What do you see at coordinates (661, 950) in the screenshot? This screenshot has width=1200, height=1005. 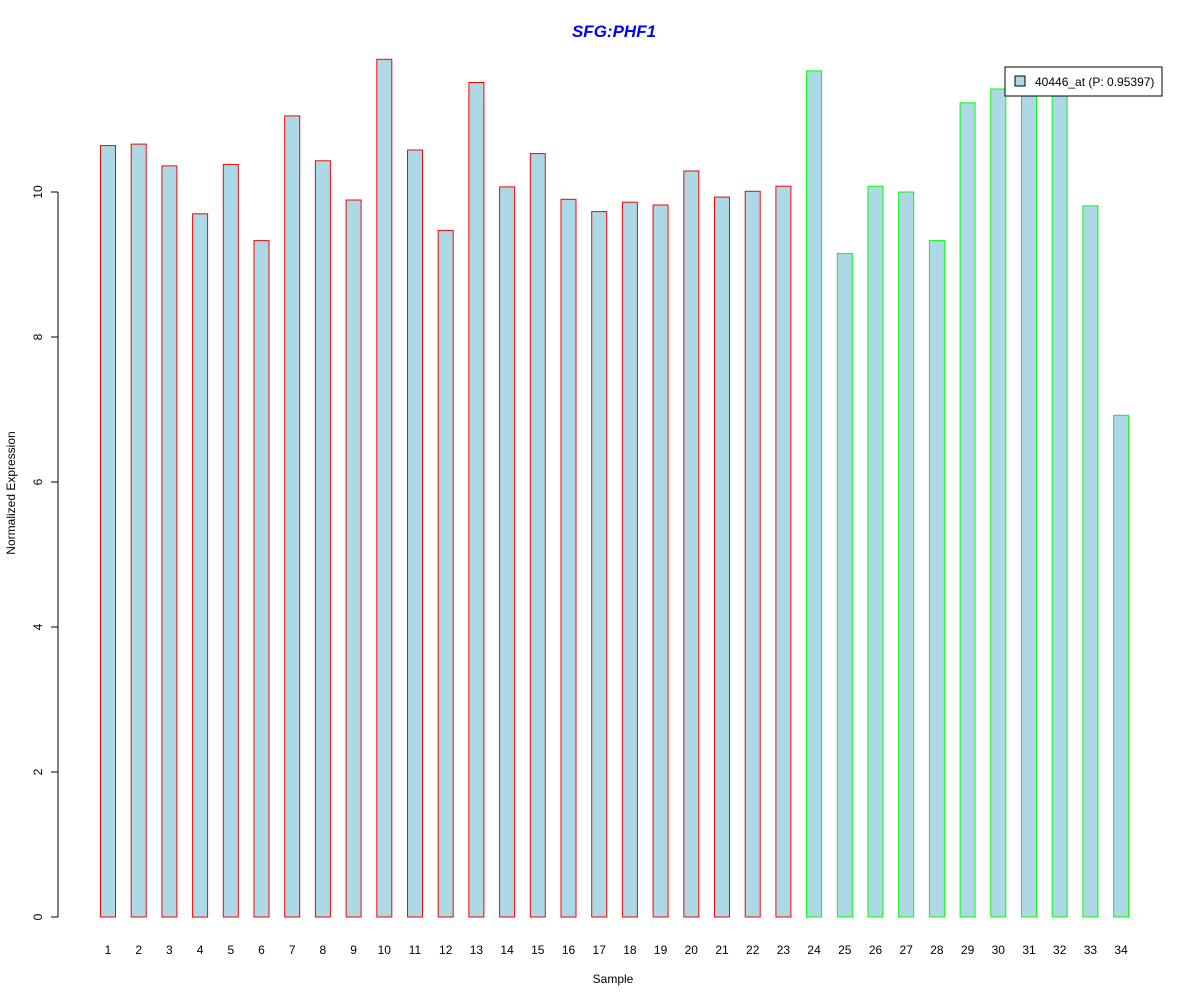 I see `x-tick-label: 19` at bounding box center [661, 950].